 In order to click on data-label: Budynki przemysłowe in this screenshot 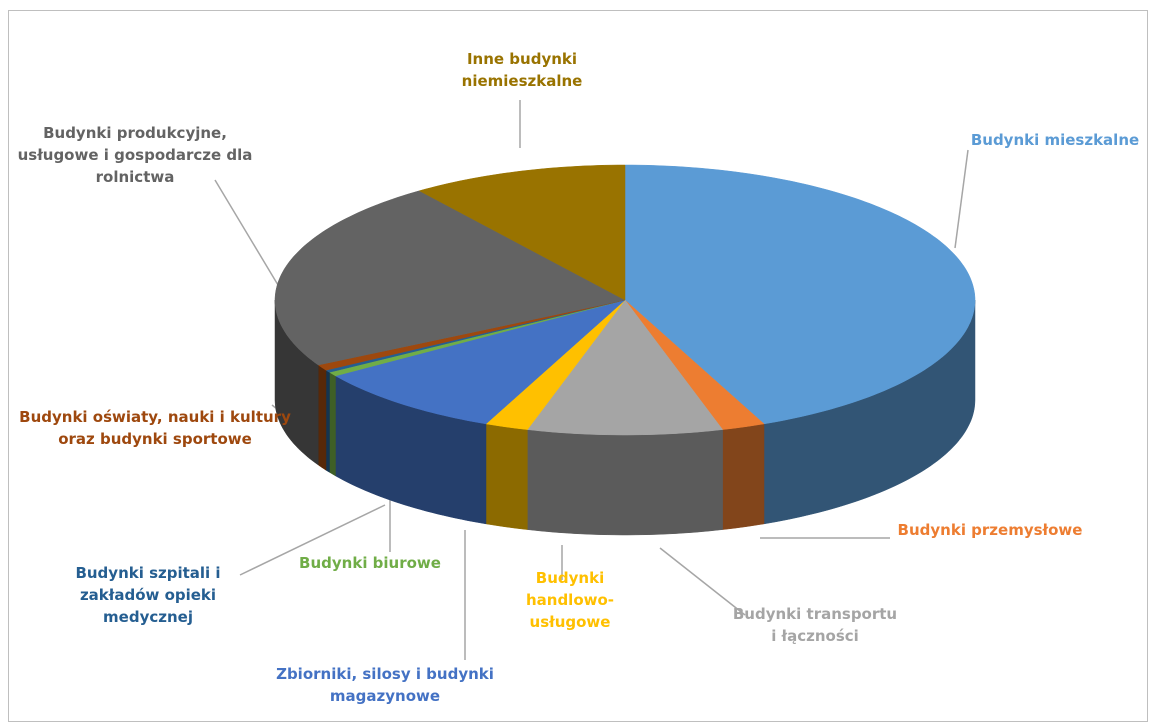, I will do `click(990, 530)`.